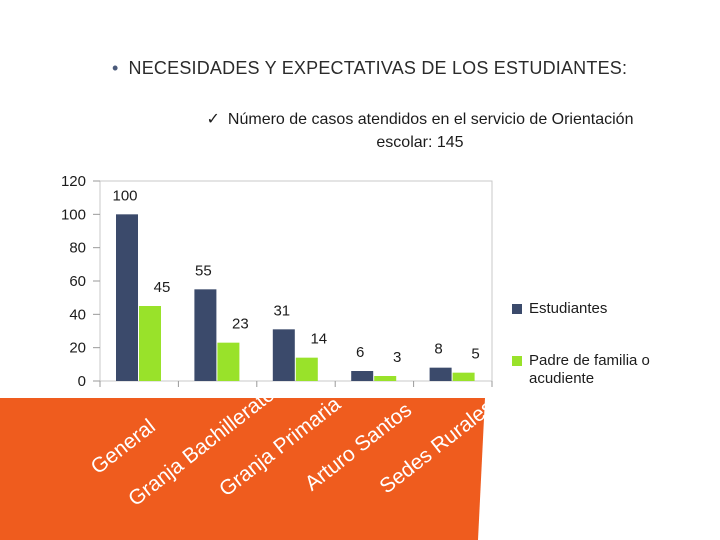 The width and height of the screenshot is (720, 540). What do you see at coordinates (589, 369) in the screenshot?
I see `legend-label-padres: Padre de familia o acudiente` at bounding box center [589, 369].